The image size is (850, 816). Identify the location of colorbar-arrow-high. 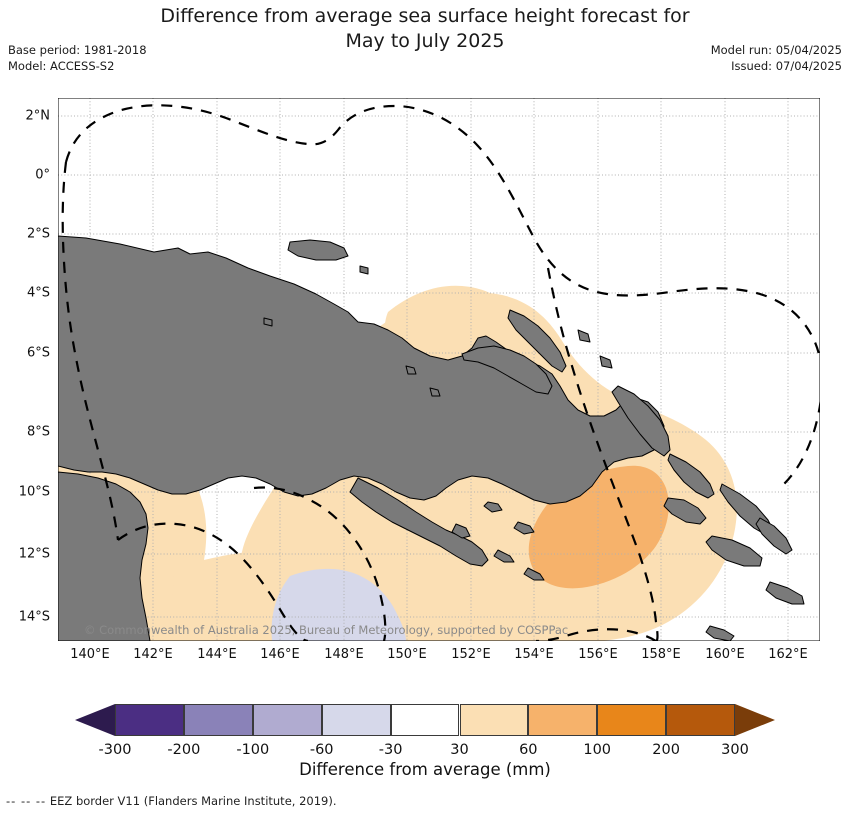
(755, 720).